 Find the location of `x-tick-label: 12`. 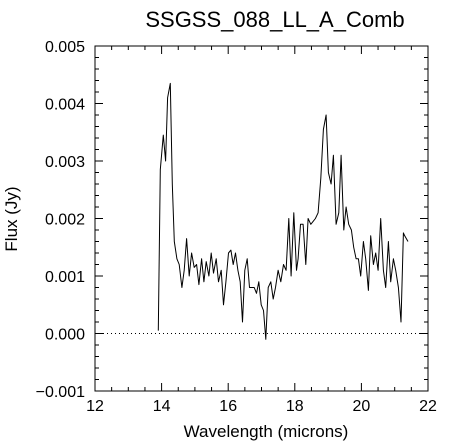

x-tick-label: 12 is located at coordinates (95, 406).